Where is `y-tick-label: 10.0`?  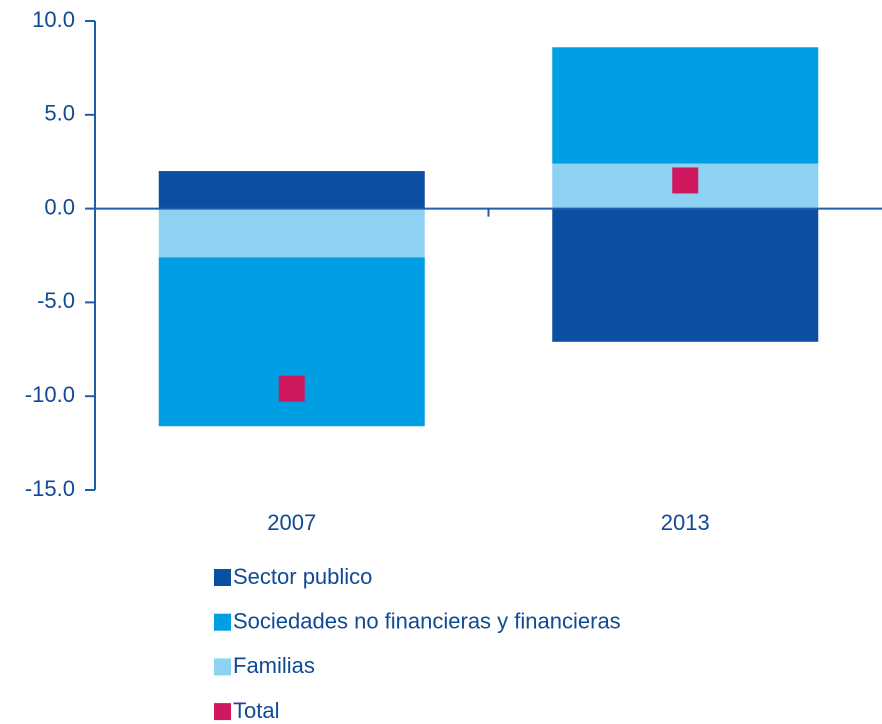
y-tick-label: 10.0 is located at coordinates (53, 19).